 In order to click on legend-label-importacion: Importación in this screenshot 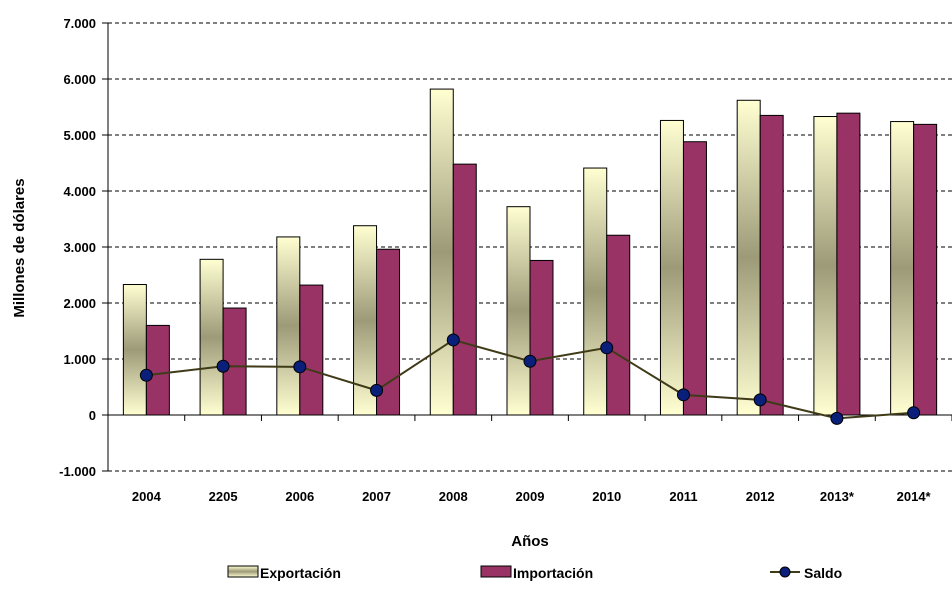, I will do `click(553, 573)`.